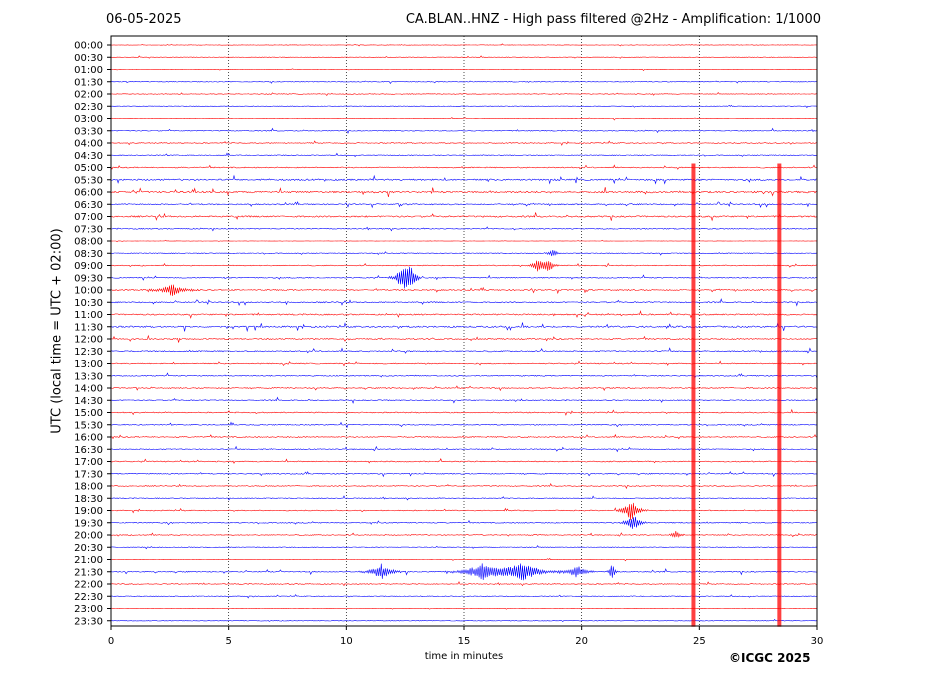  Describe the element at coordinates (88, 499) in the screenshot. I see `y-tick-label-1830: 18:30` at that location.